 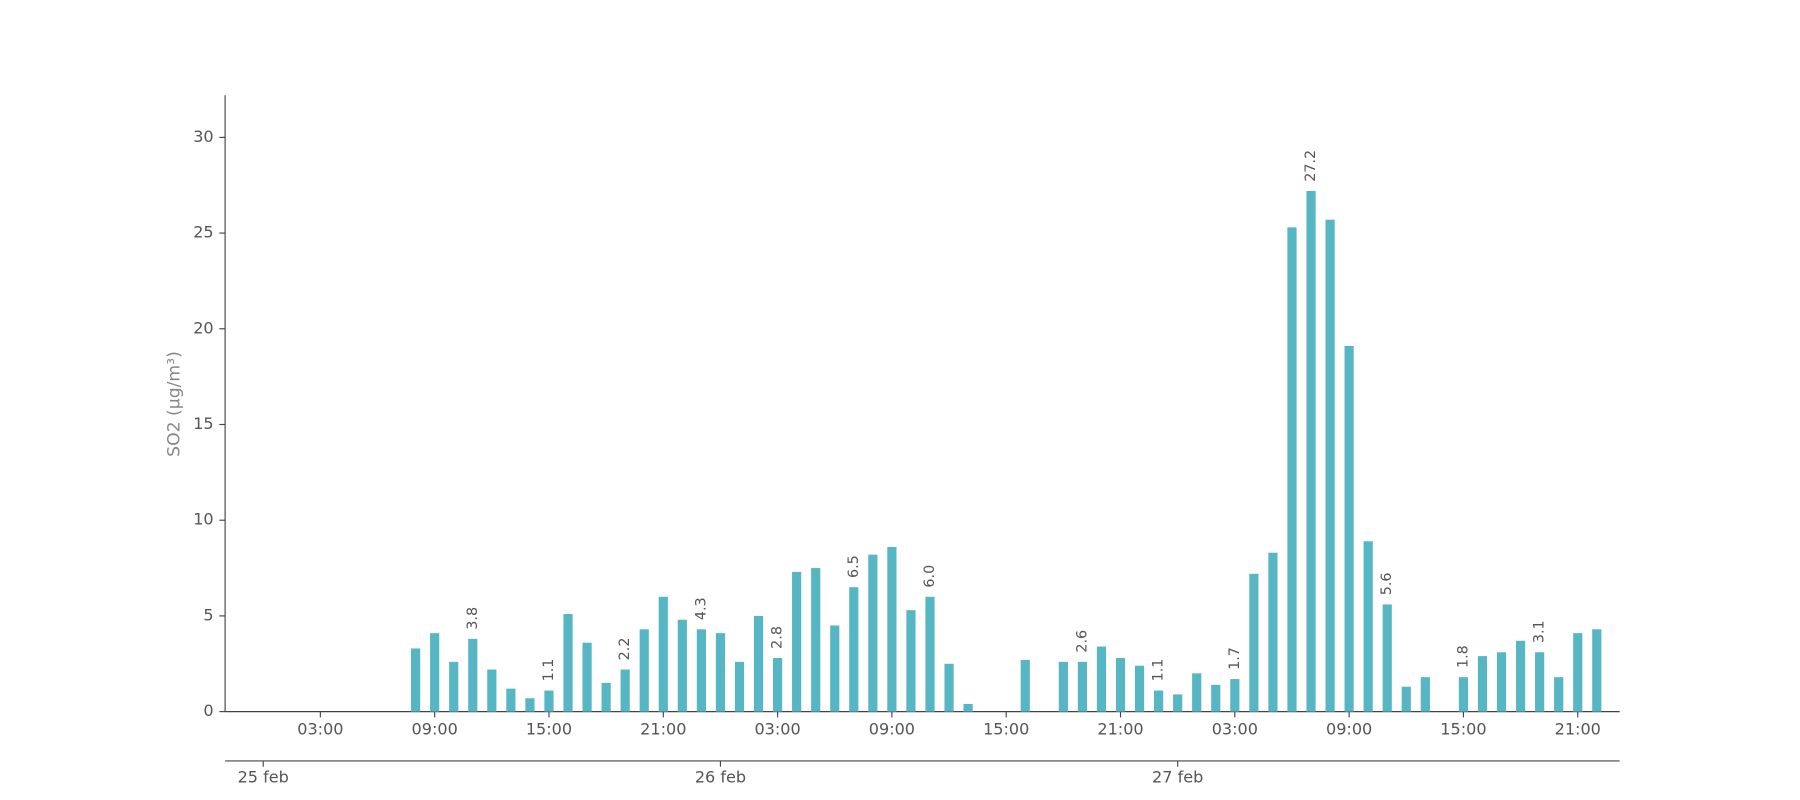 I want to click on value-label: 5.6, so click(x=1387, y=583).